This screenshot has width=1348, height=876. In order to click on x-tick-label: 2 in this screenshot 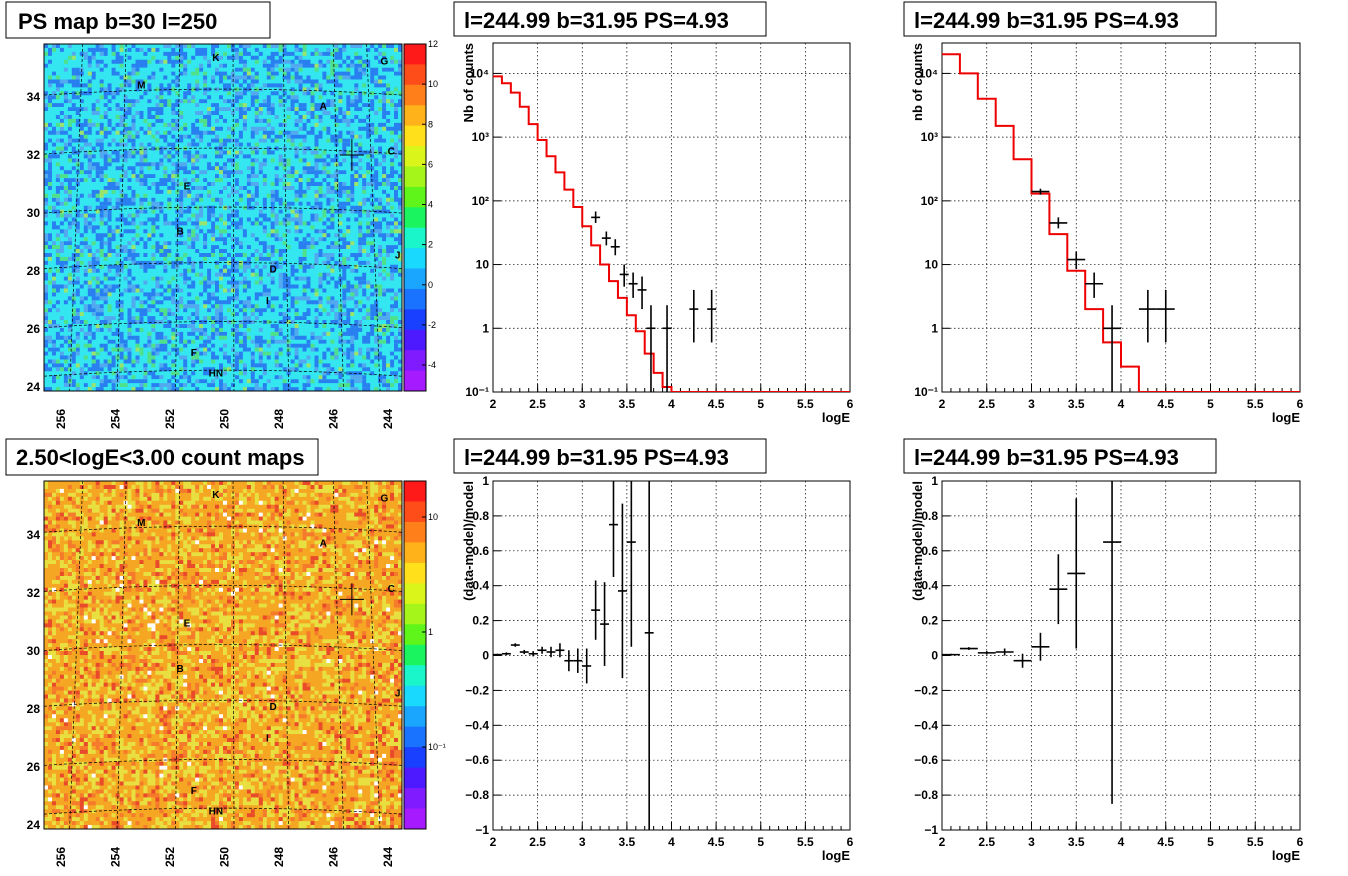, I will do `click(942, 842)`.